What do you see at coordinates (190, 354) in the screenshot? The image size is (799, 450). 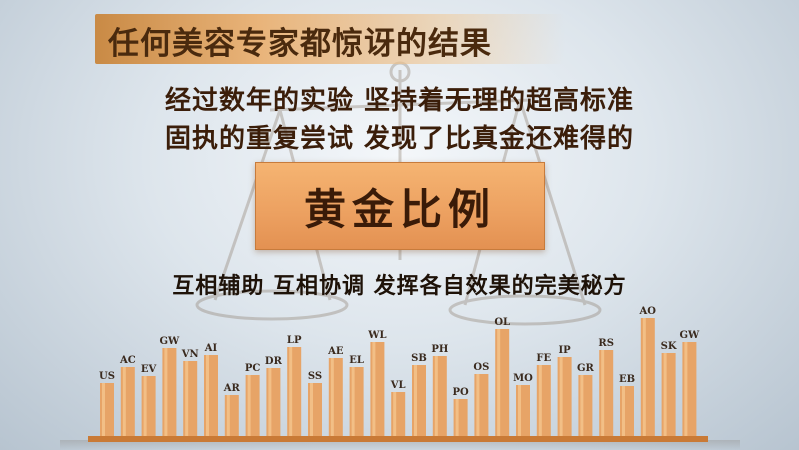 I see `bar-label: VN` at bounding box center [190, 354].